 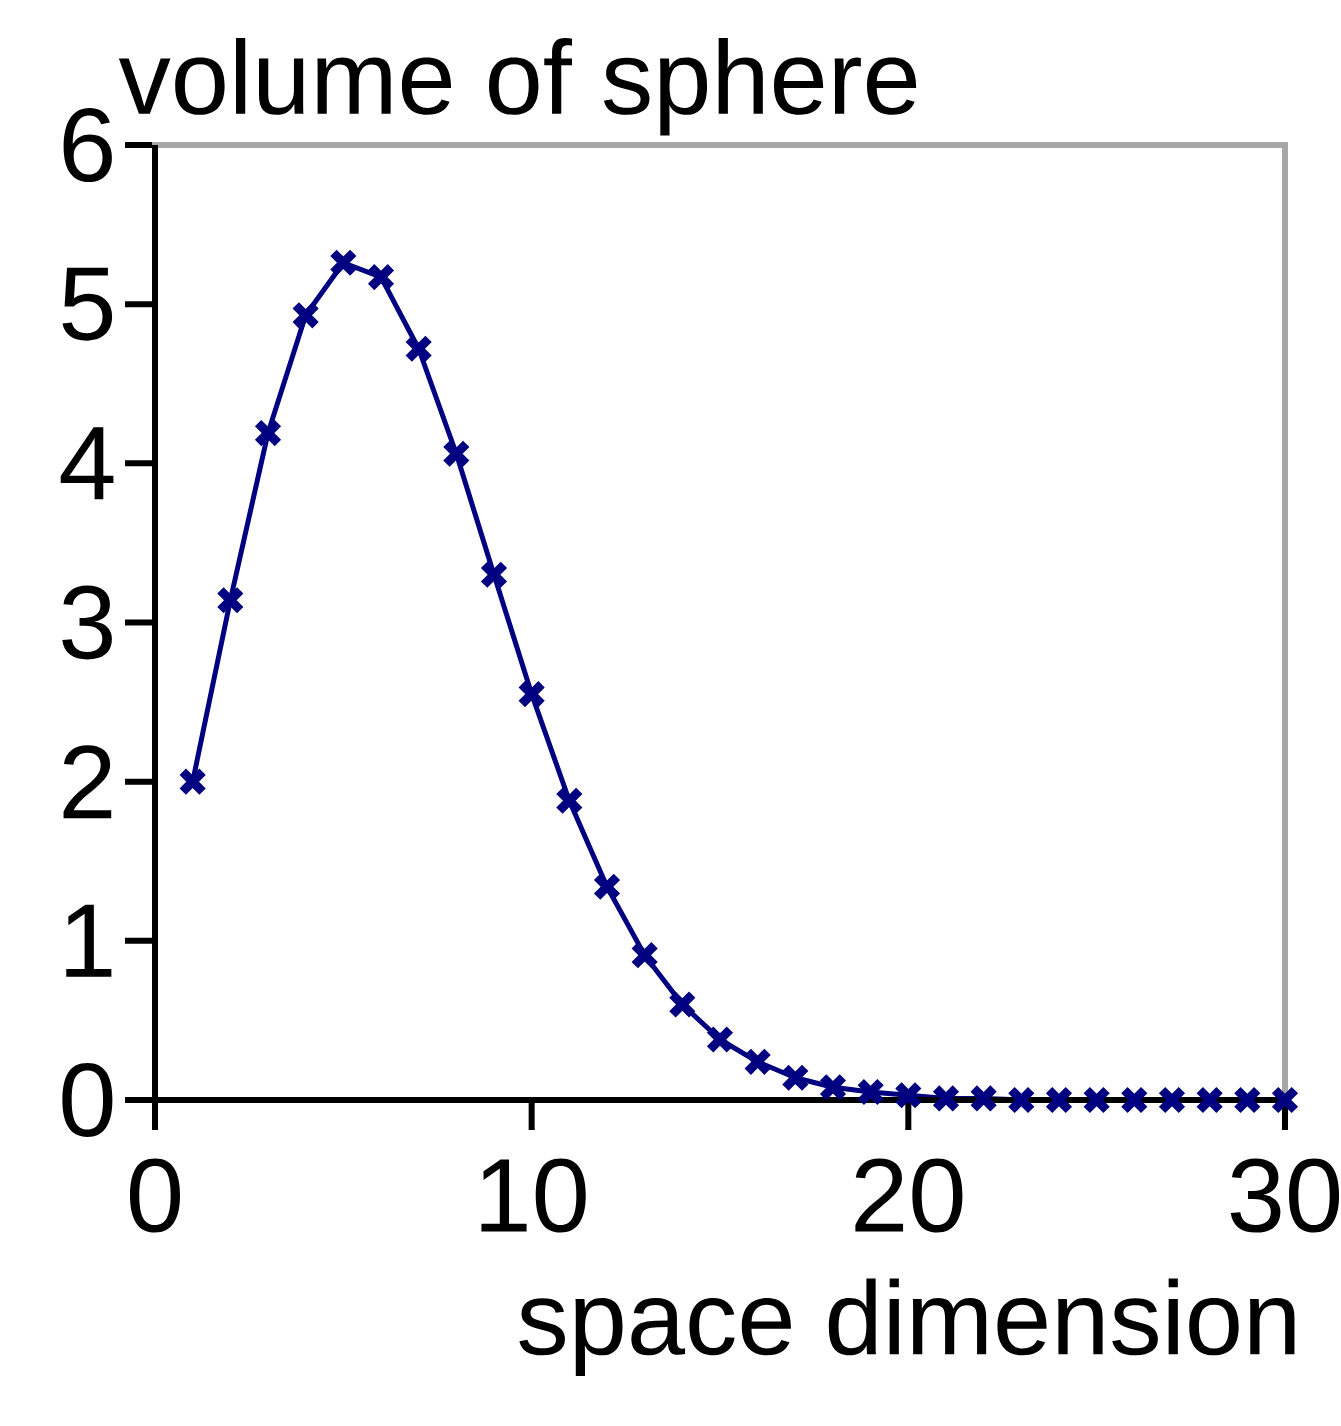 I want to click on y-tick-label: 2, so click(x=87, y=782).